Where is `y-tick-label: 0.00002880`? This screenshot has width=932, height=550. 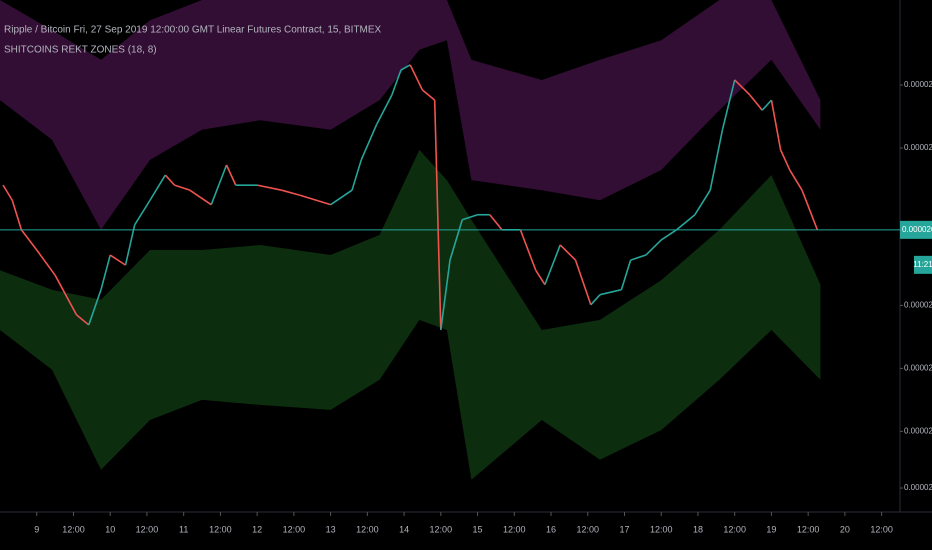 y-tick-label: 0.00002880 is located at coordinates (918, 84).